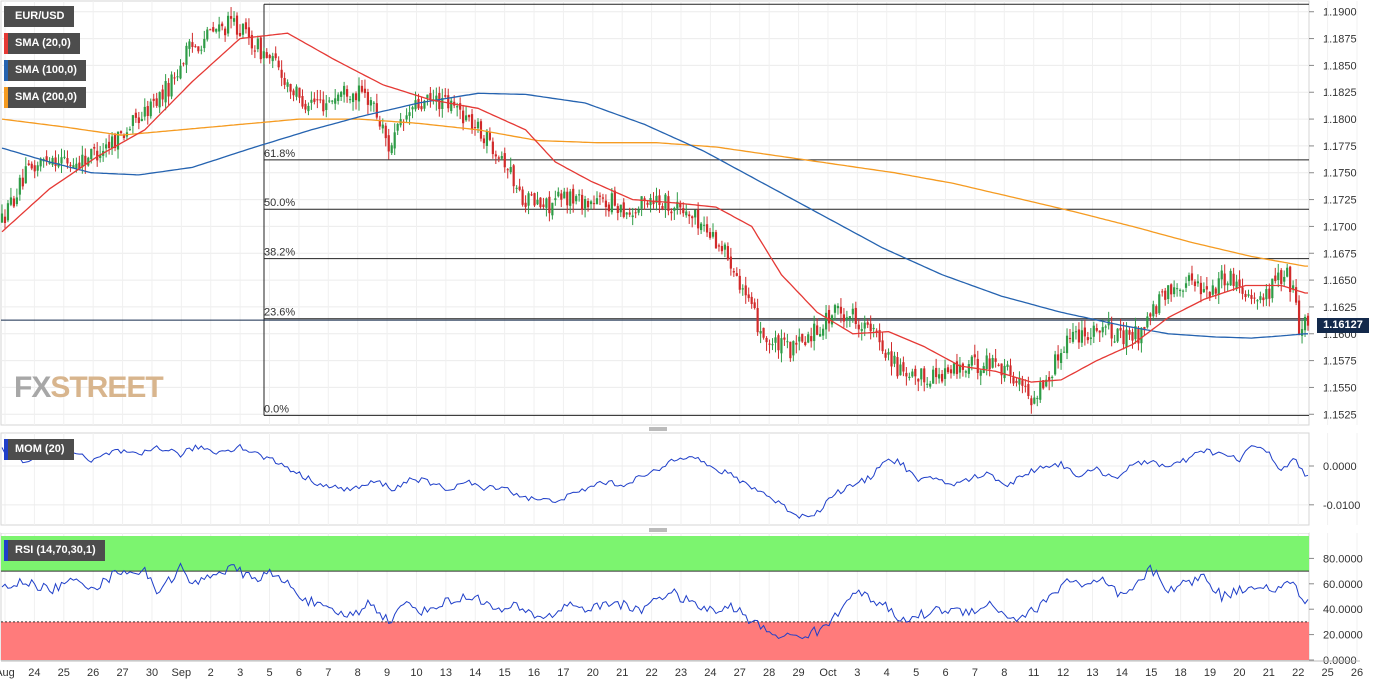 The width and height of the screenshot is (1388, 685). What do you see at coordinates (6, 97) in the screenshot?
I see `legend-sma200-swatch` at bounding box center [6, 97].